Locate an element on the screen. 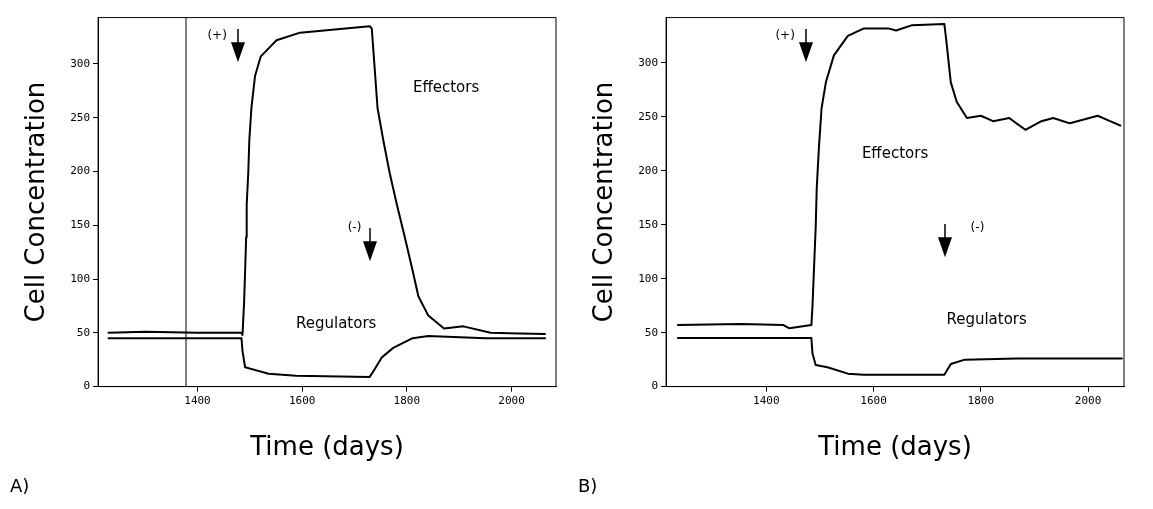 Image resolution: width=1153 pixels, height=509 pixels. text: A) is located at coordinates (20, 485).